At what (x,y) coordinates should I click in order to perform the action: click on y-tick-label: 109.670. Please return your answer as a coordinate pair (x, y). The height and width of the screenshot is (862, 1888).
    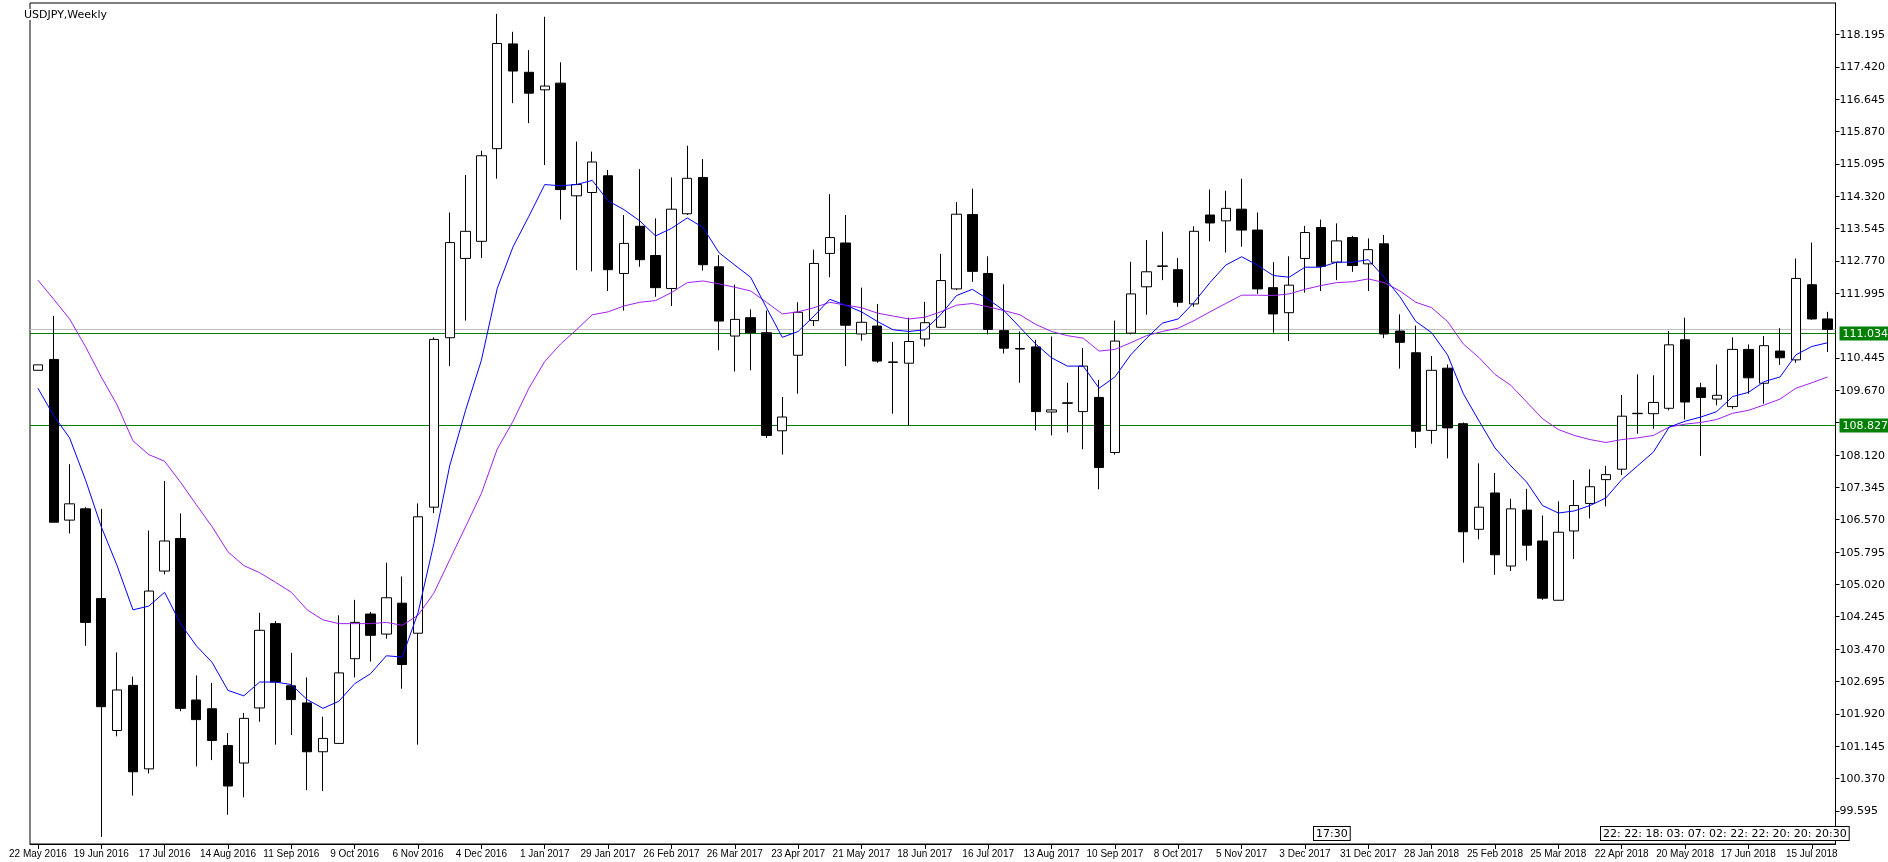
    Looking at the image, I should click on (1862, 390).